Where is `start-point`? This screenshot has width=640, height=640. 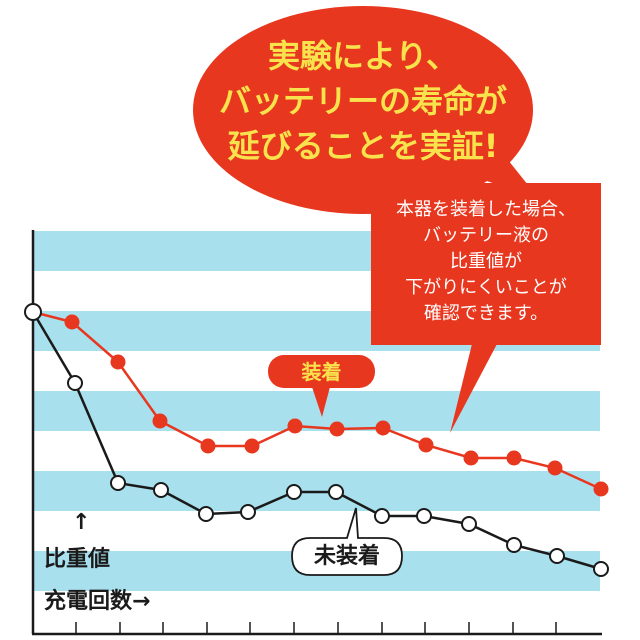
start-point is located at coordinates (33, 312).